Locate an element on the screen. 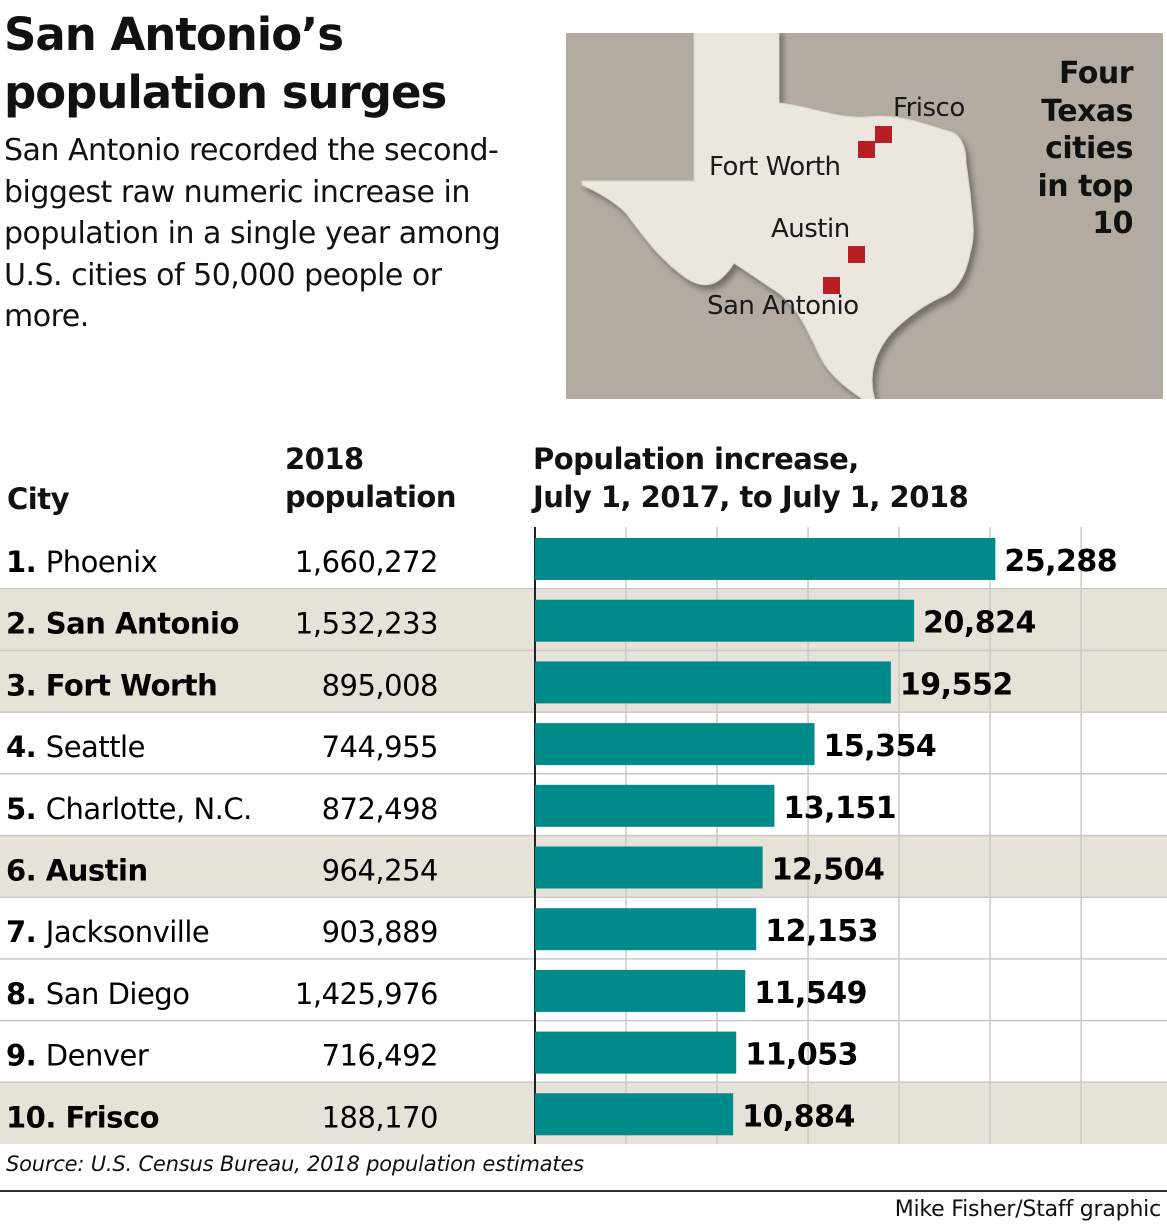 Image resolution: width=1167 pixels, height=1227 pixels. population-value: 744,955 is located at coordinates (380, 747).